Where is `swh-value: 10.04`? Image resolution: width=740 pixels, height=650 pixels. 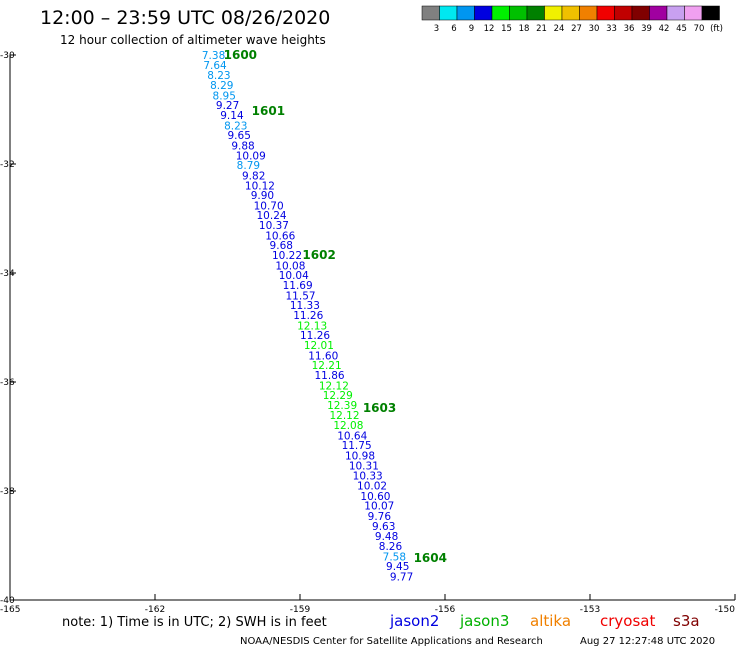
swh-value: 10.04 is located at coordinates (294, 276).